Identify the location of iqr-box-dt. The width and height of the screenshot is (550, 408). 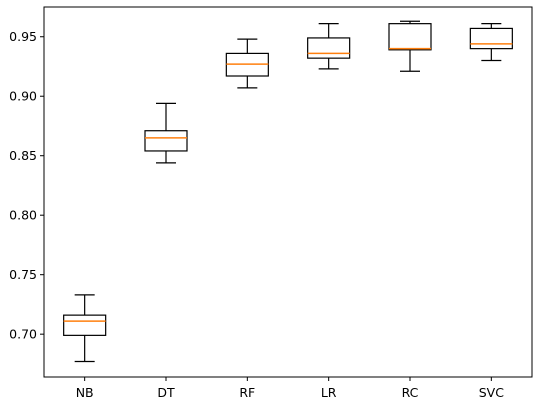
(166, 141).